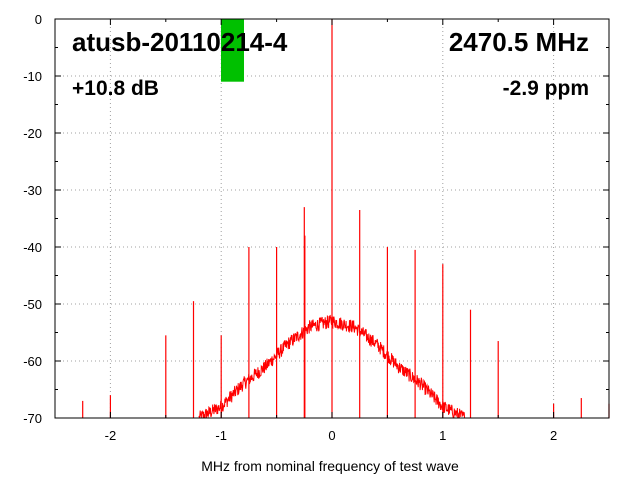 This screenshot has width=640, height=480. I want to click on x-tick-label: 0, so click(331, 435).